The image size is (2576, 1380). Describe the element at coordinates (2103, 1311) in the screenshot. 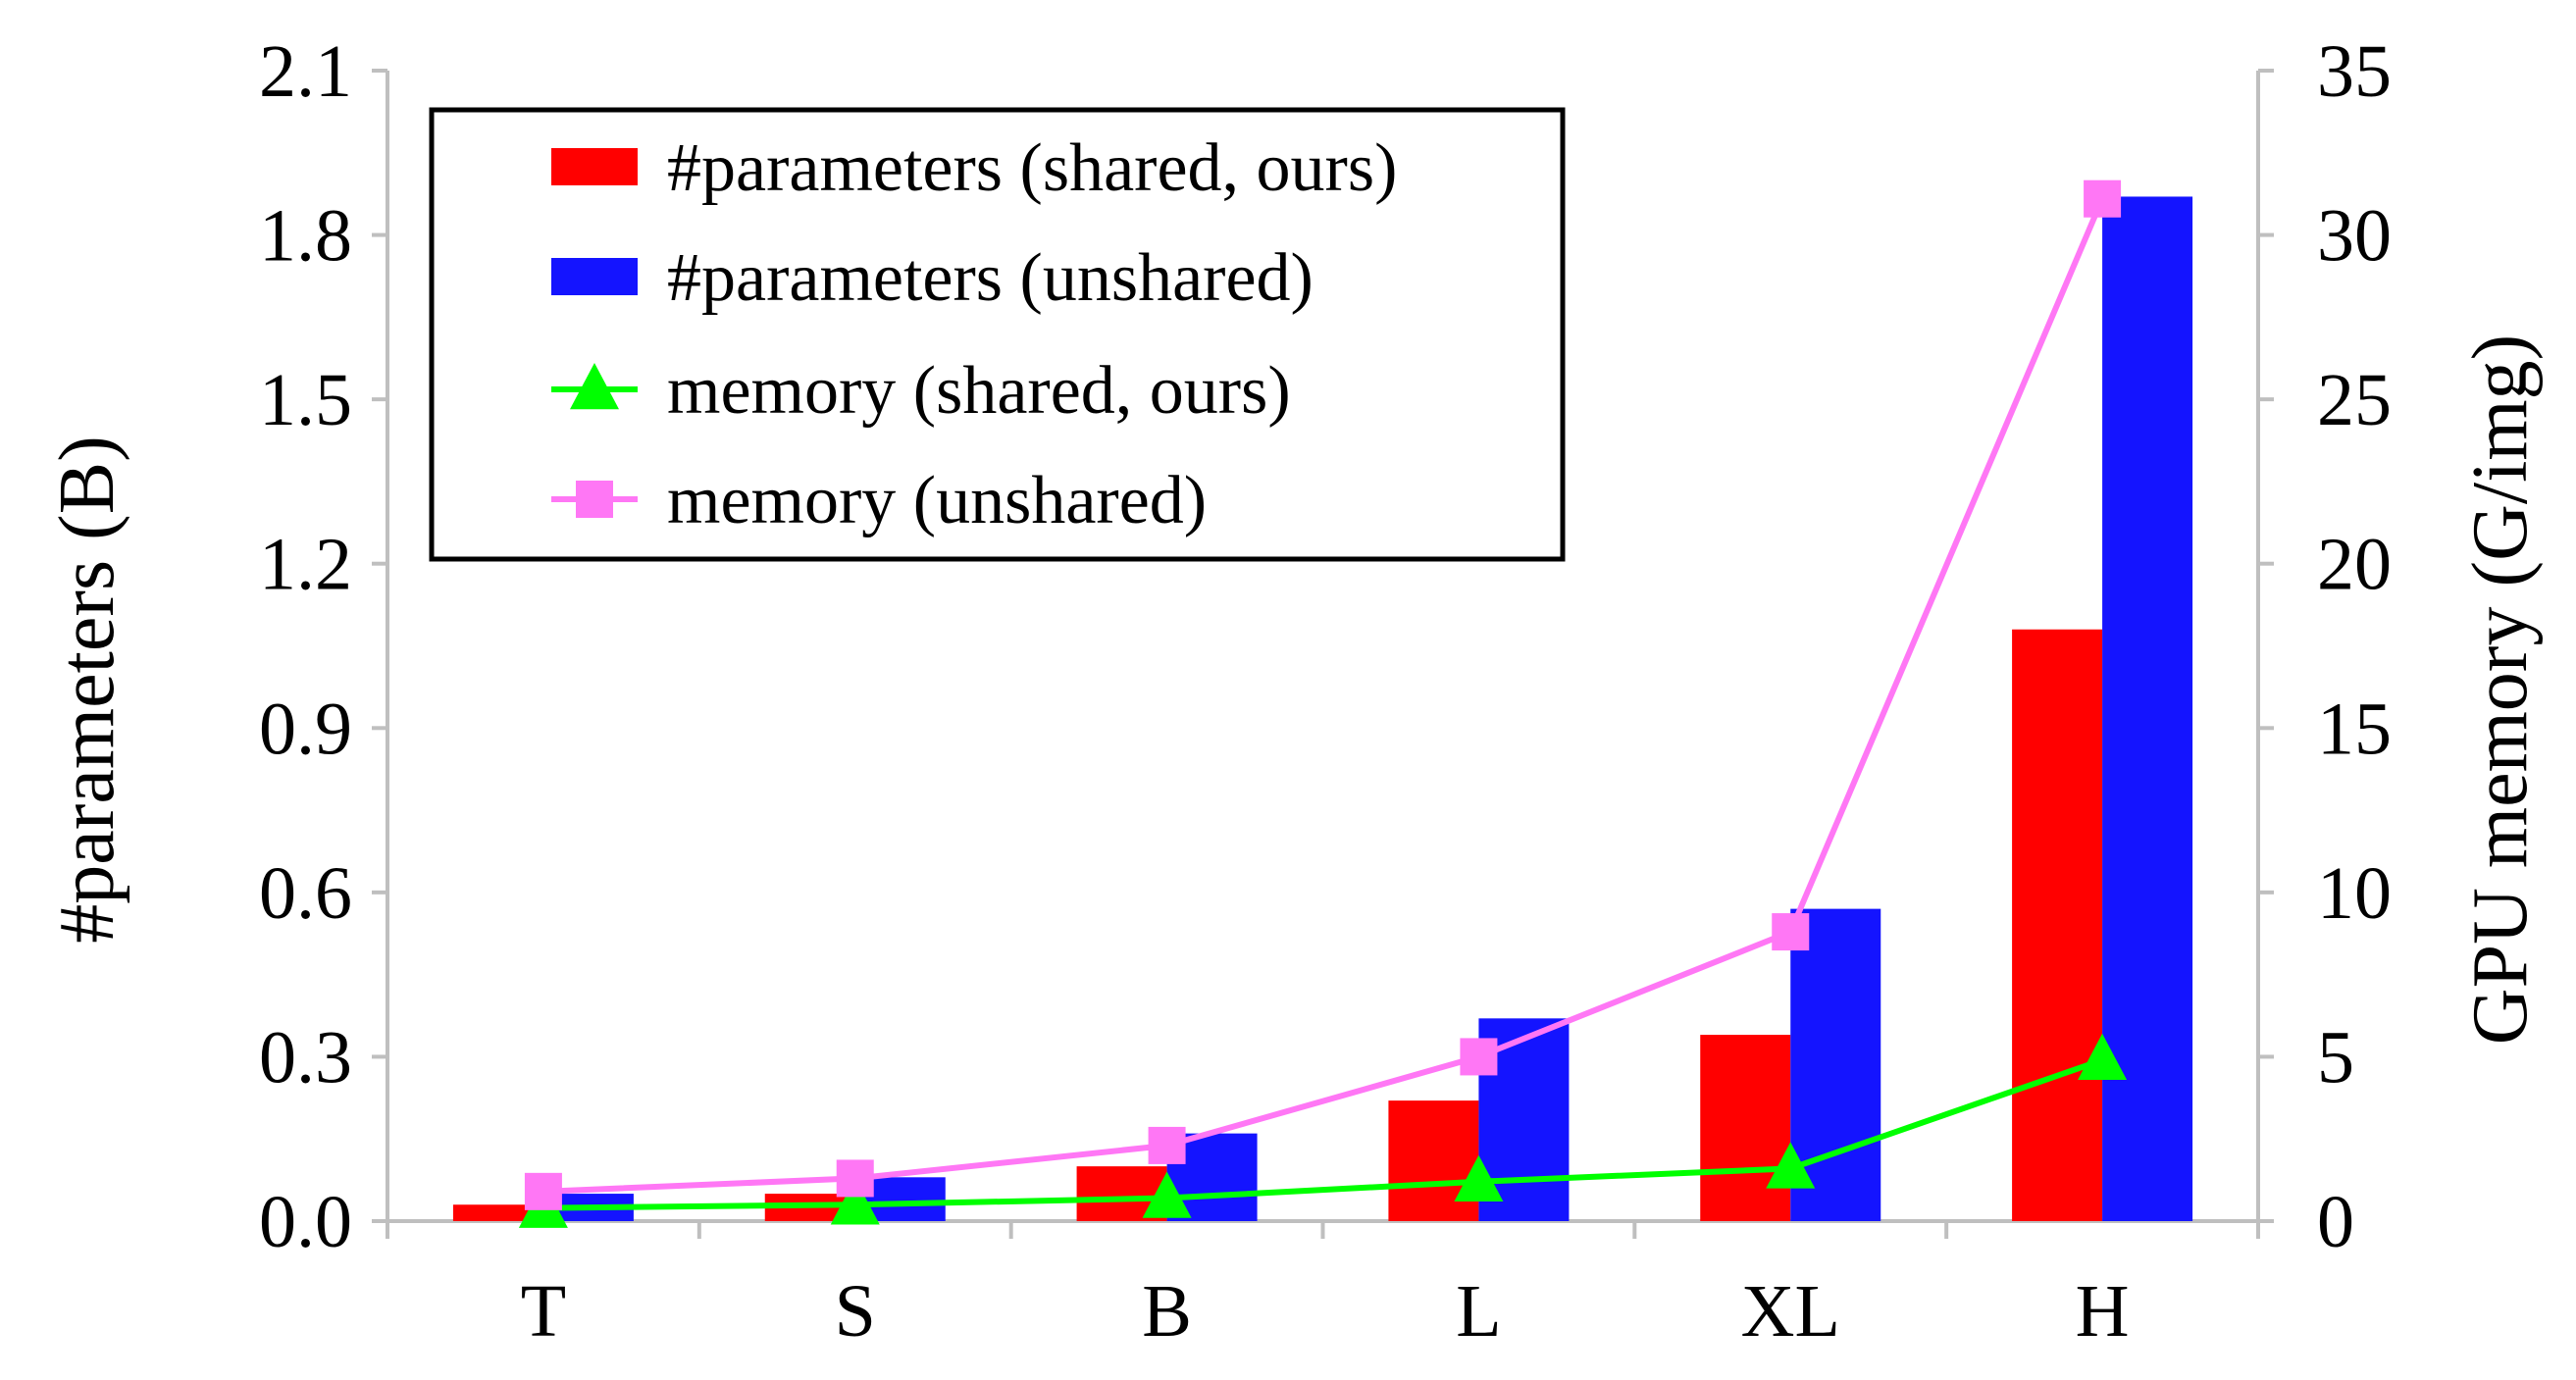

I see `x-tick-label: H` at that location.